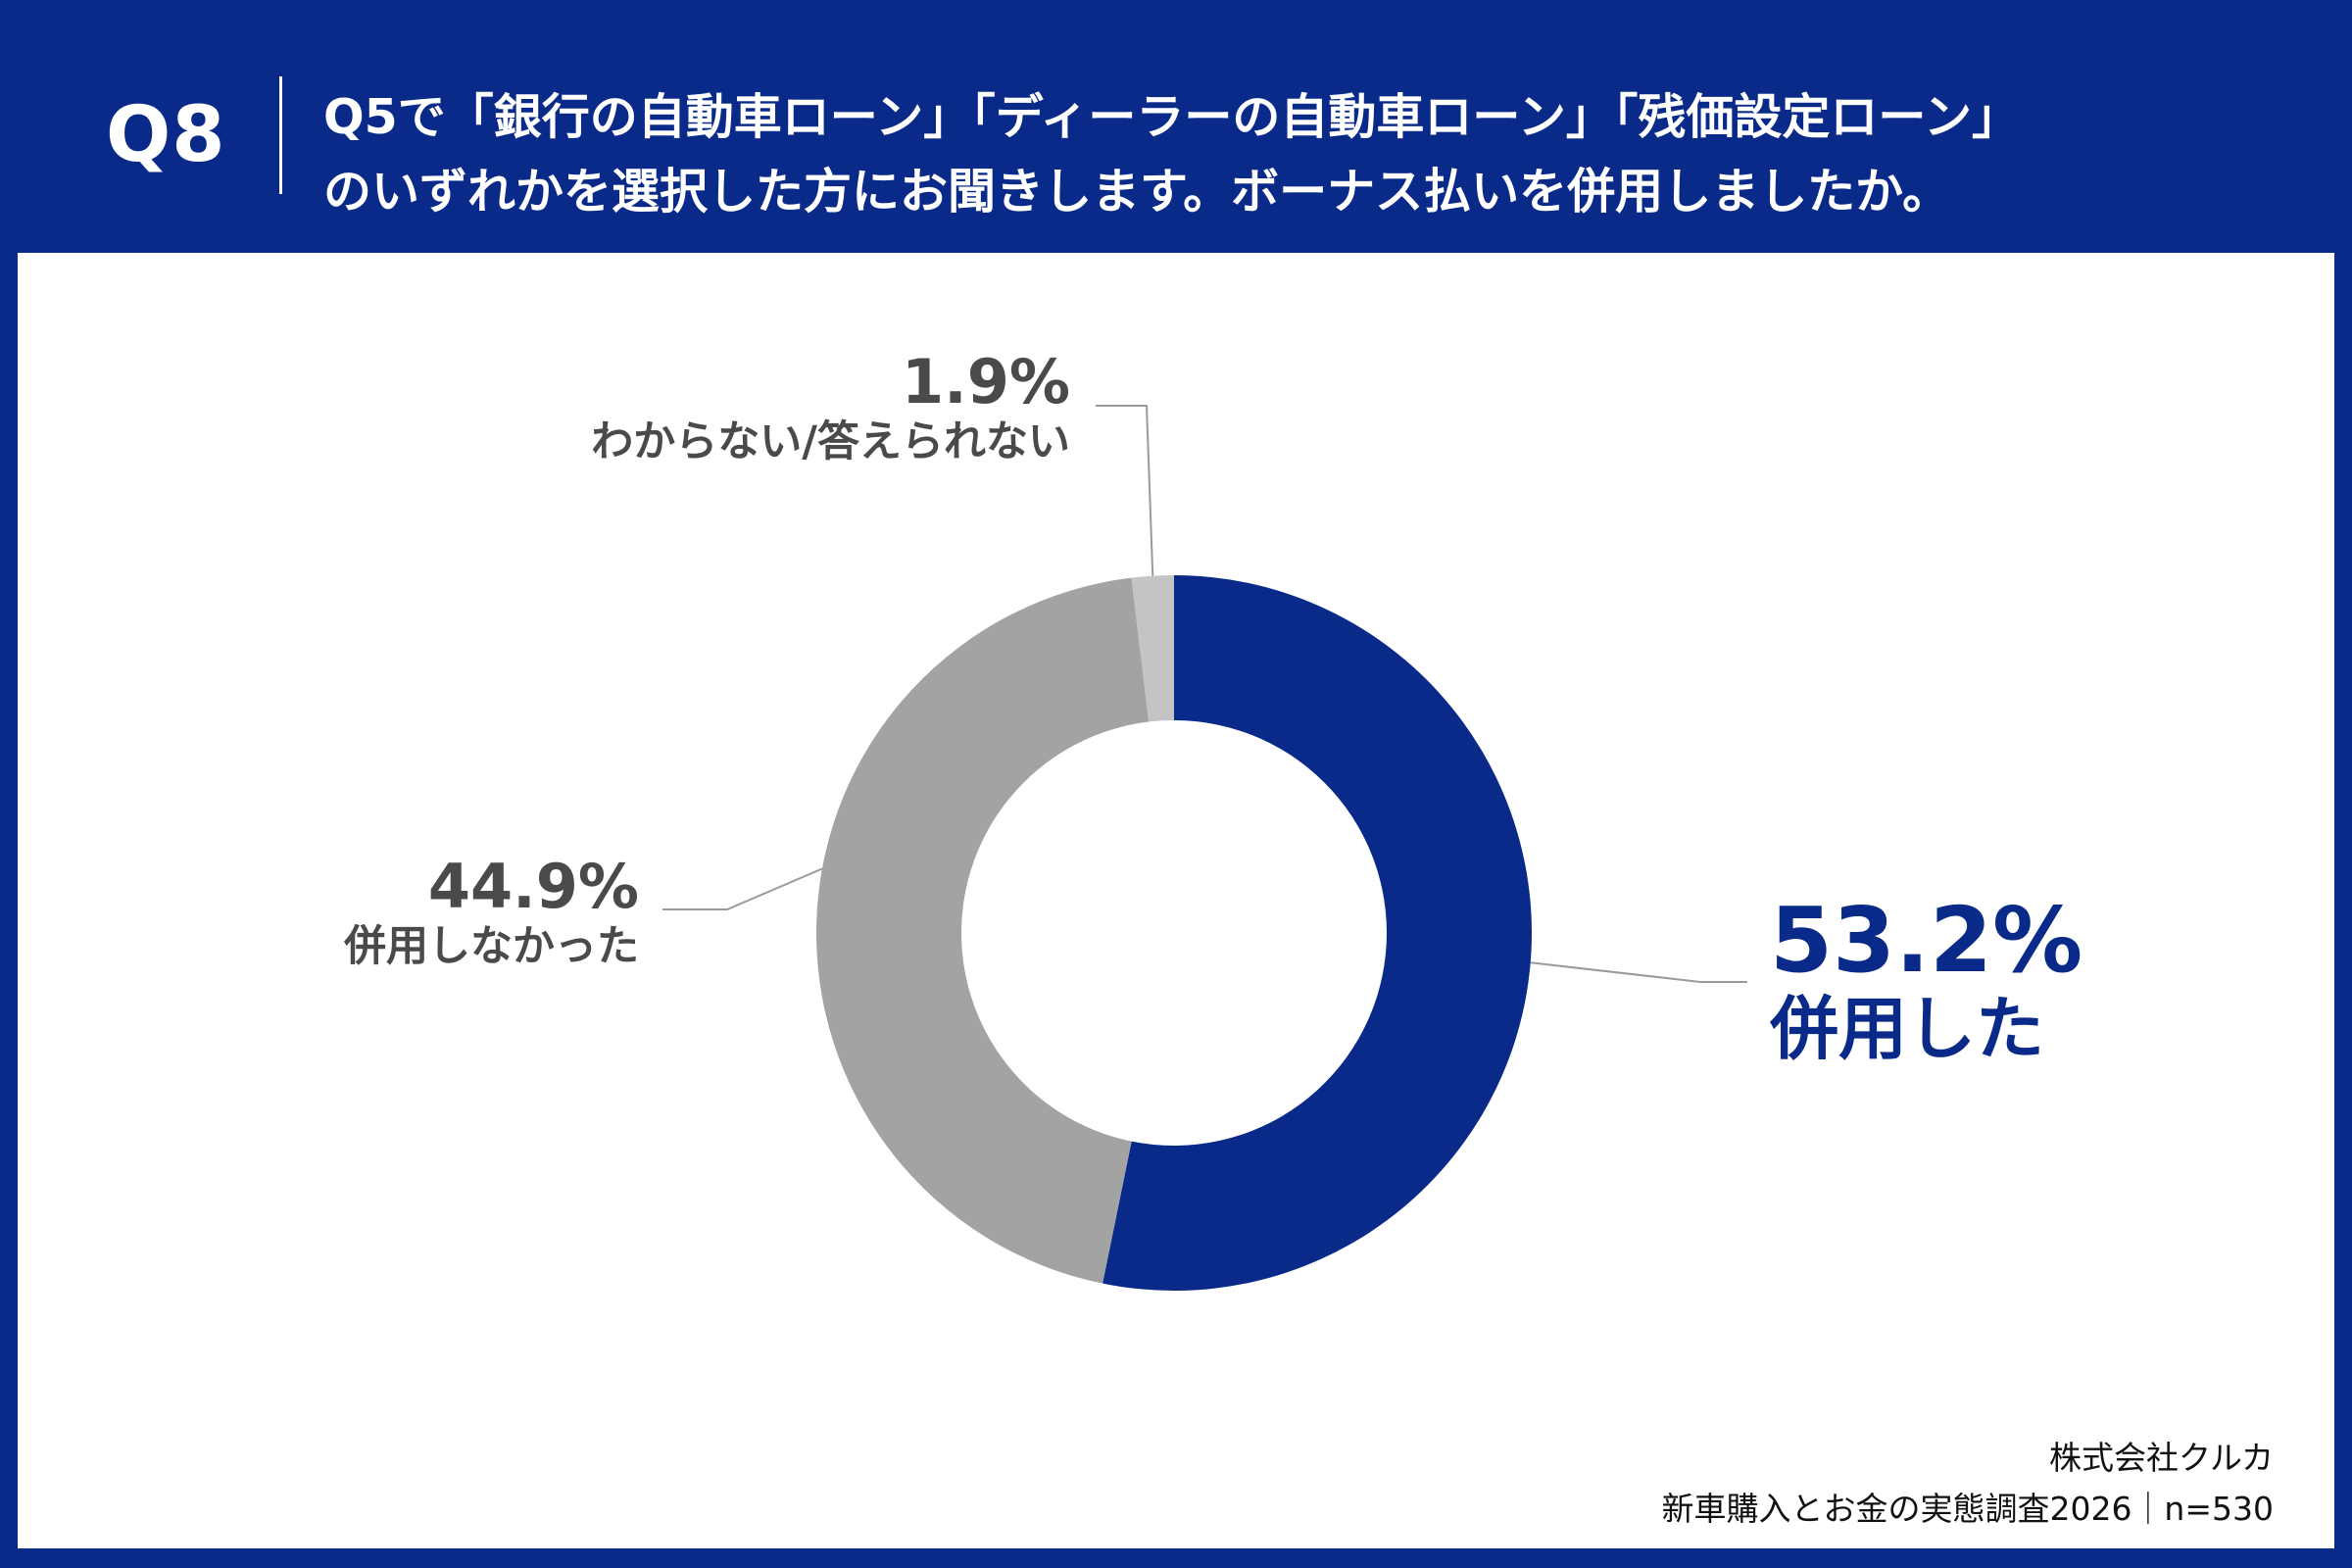 Image resolution: width=2352 pixels, height=1568 pixels. I want to click on label-not-used: 44.9% 併用しなかった, so click(491, 912).